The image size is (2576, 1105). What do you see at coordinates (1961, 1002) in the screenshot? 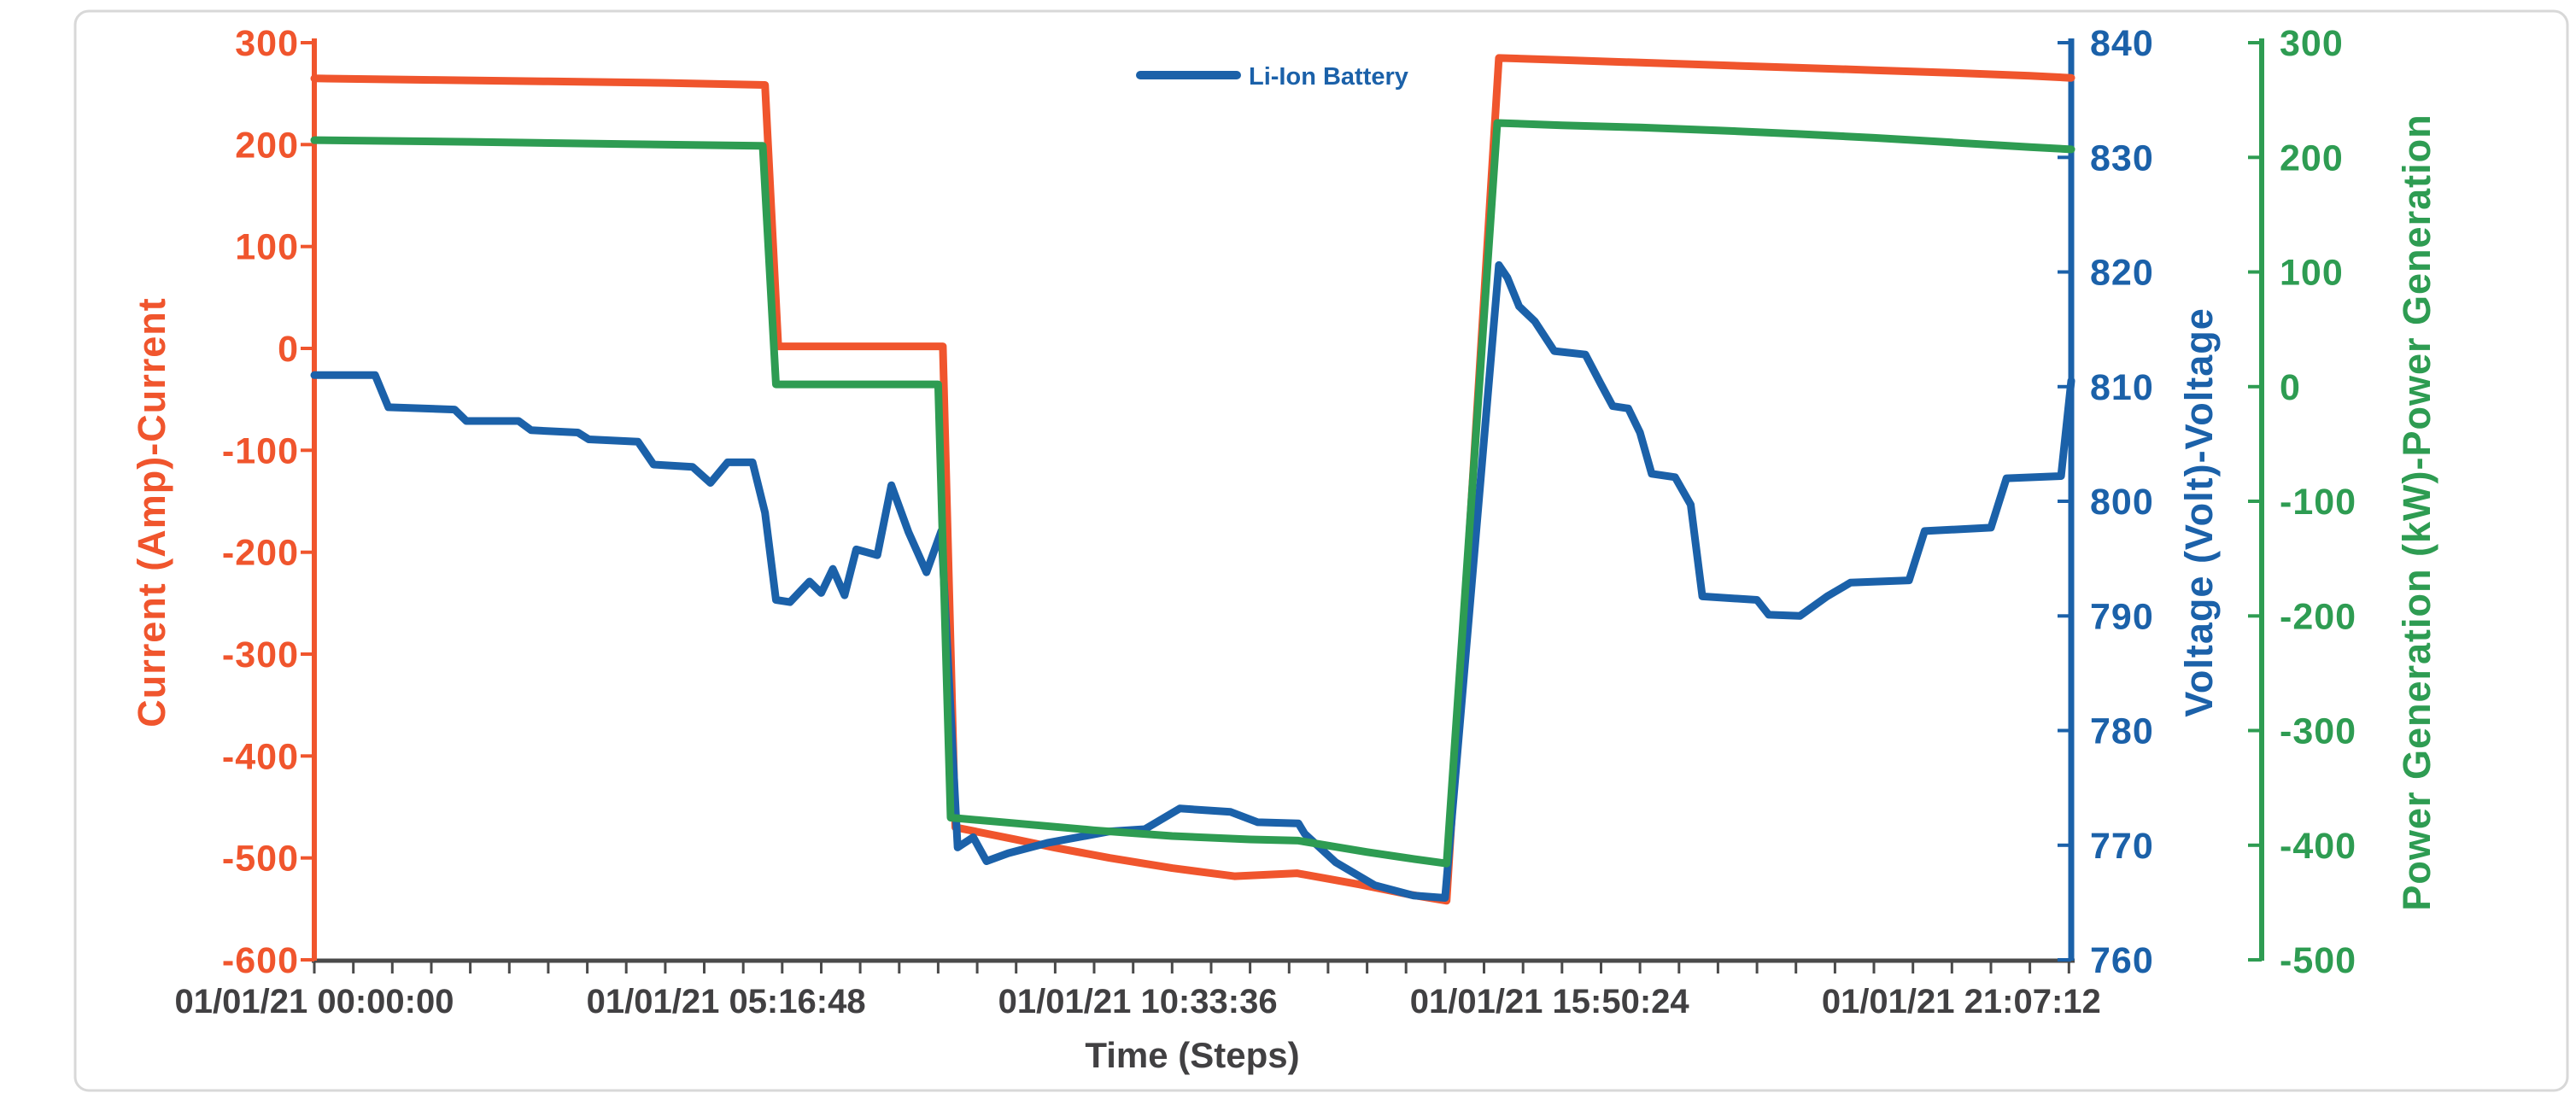
I see `x-tick-label: 01/01/21 21:07:12` at bounding box center [1961, 1002].